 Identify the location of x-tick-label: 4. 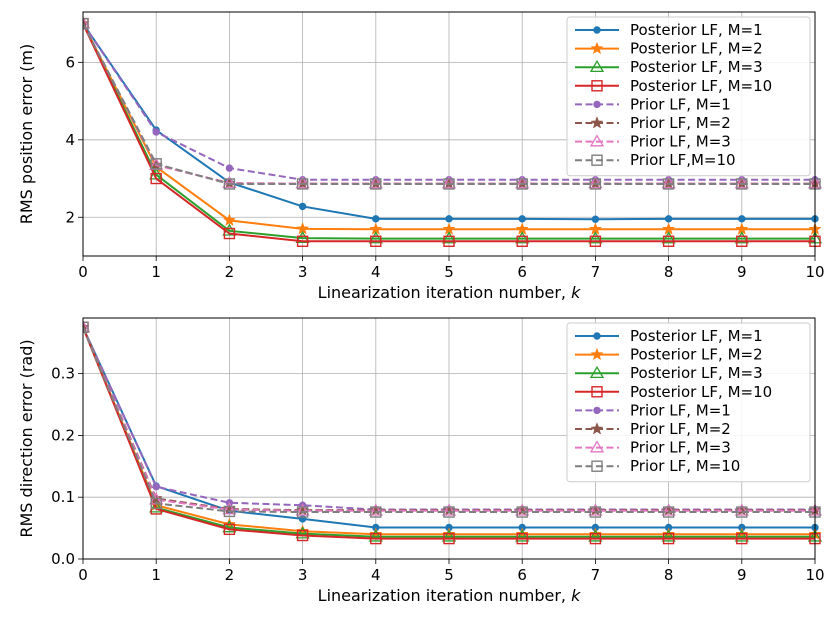
(376, 575).